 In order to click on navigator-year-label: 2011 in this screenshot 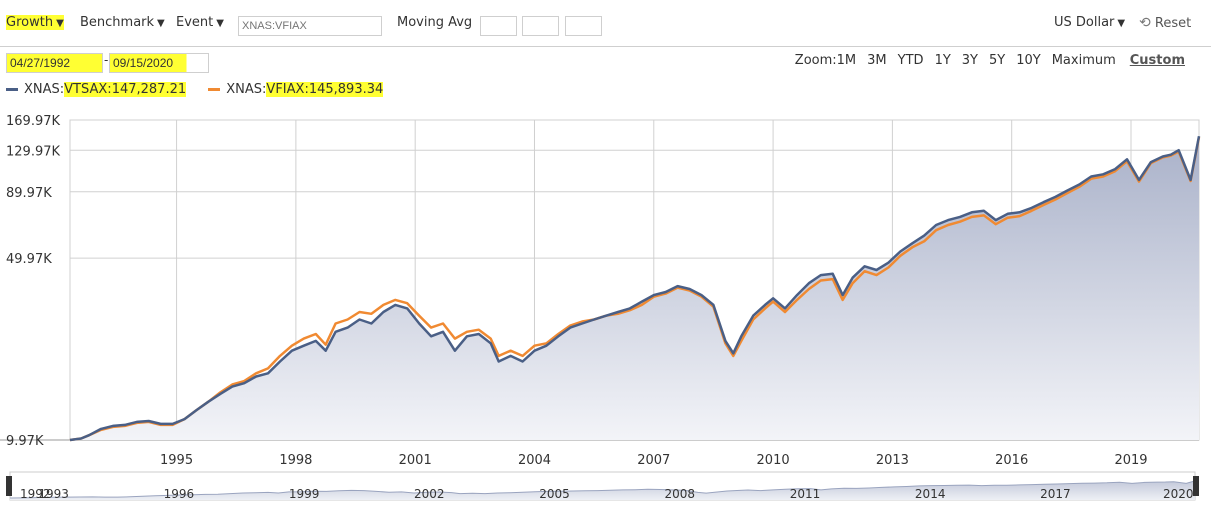, I will do `click(805, 494)`.